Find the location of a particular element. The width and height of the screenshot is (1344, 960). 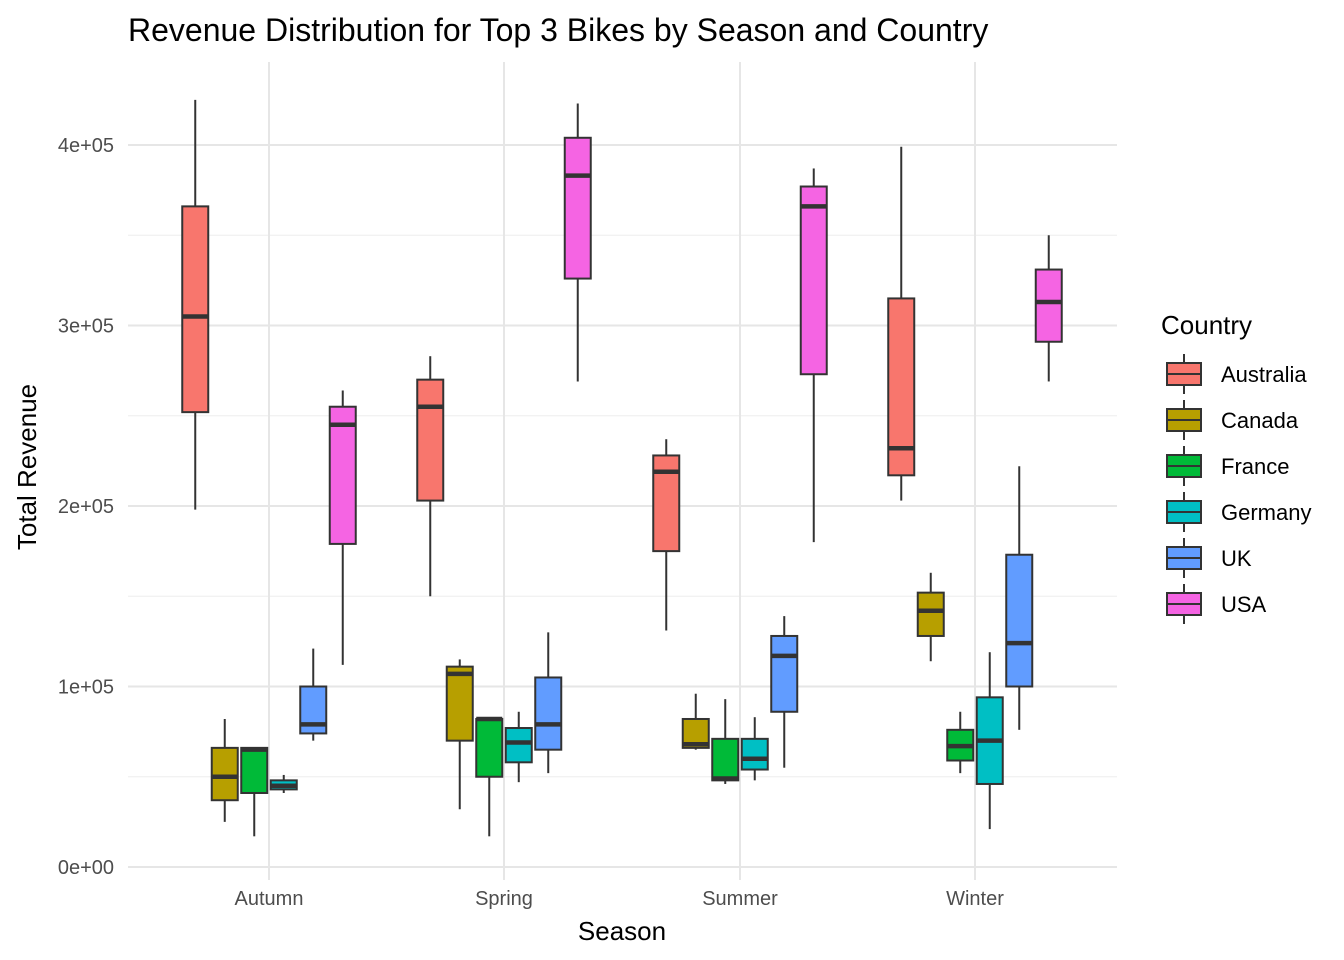

legend-item-canada: Canada is located at coordinates (1232, 420).